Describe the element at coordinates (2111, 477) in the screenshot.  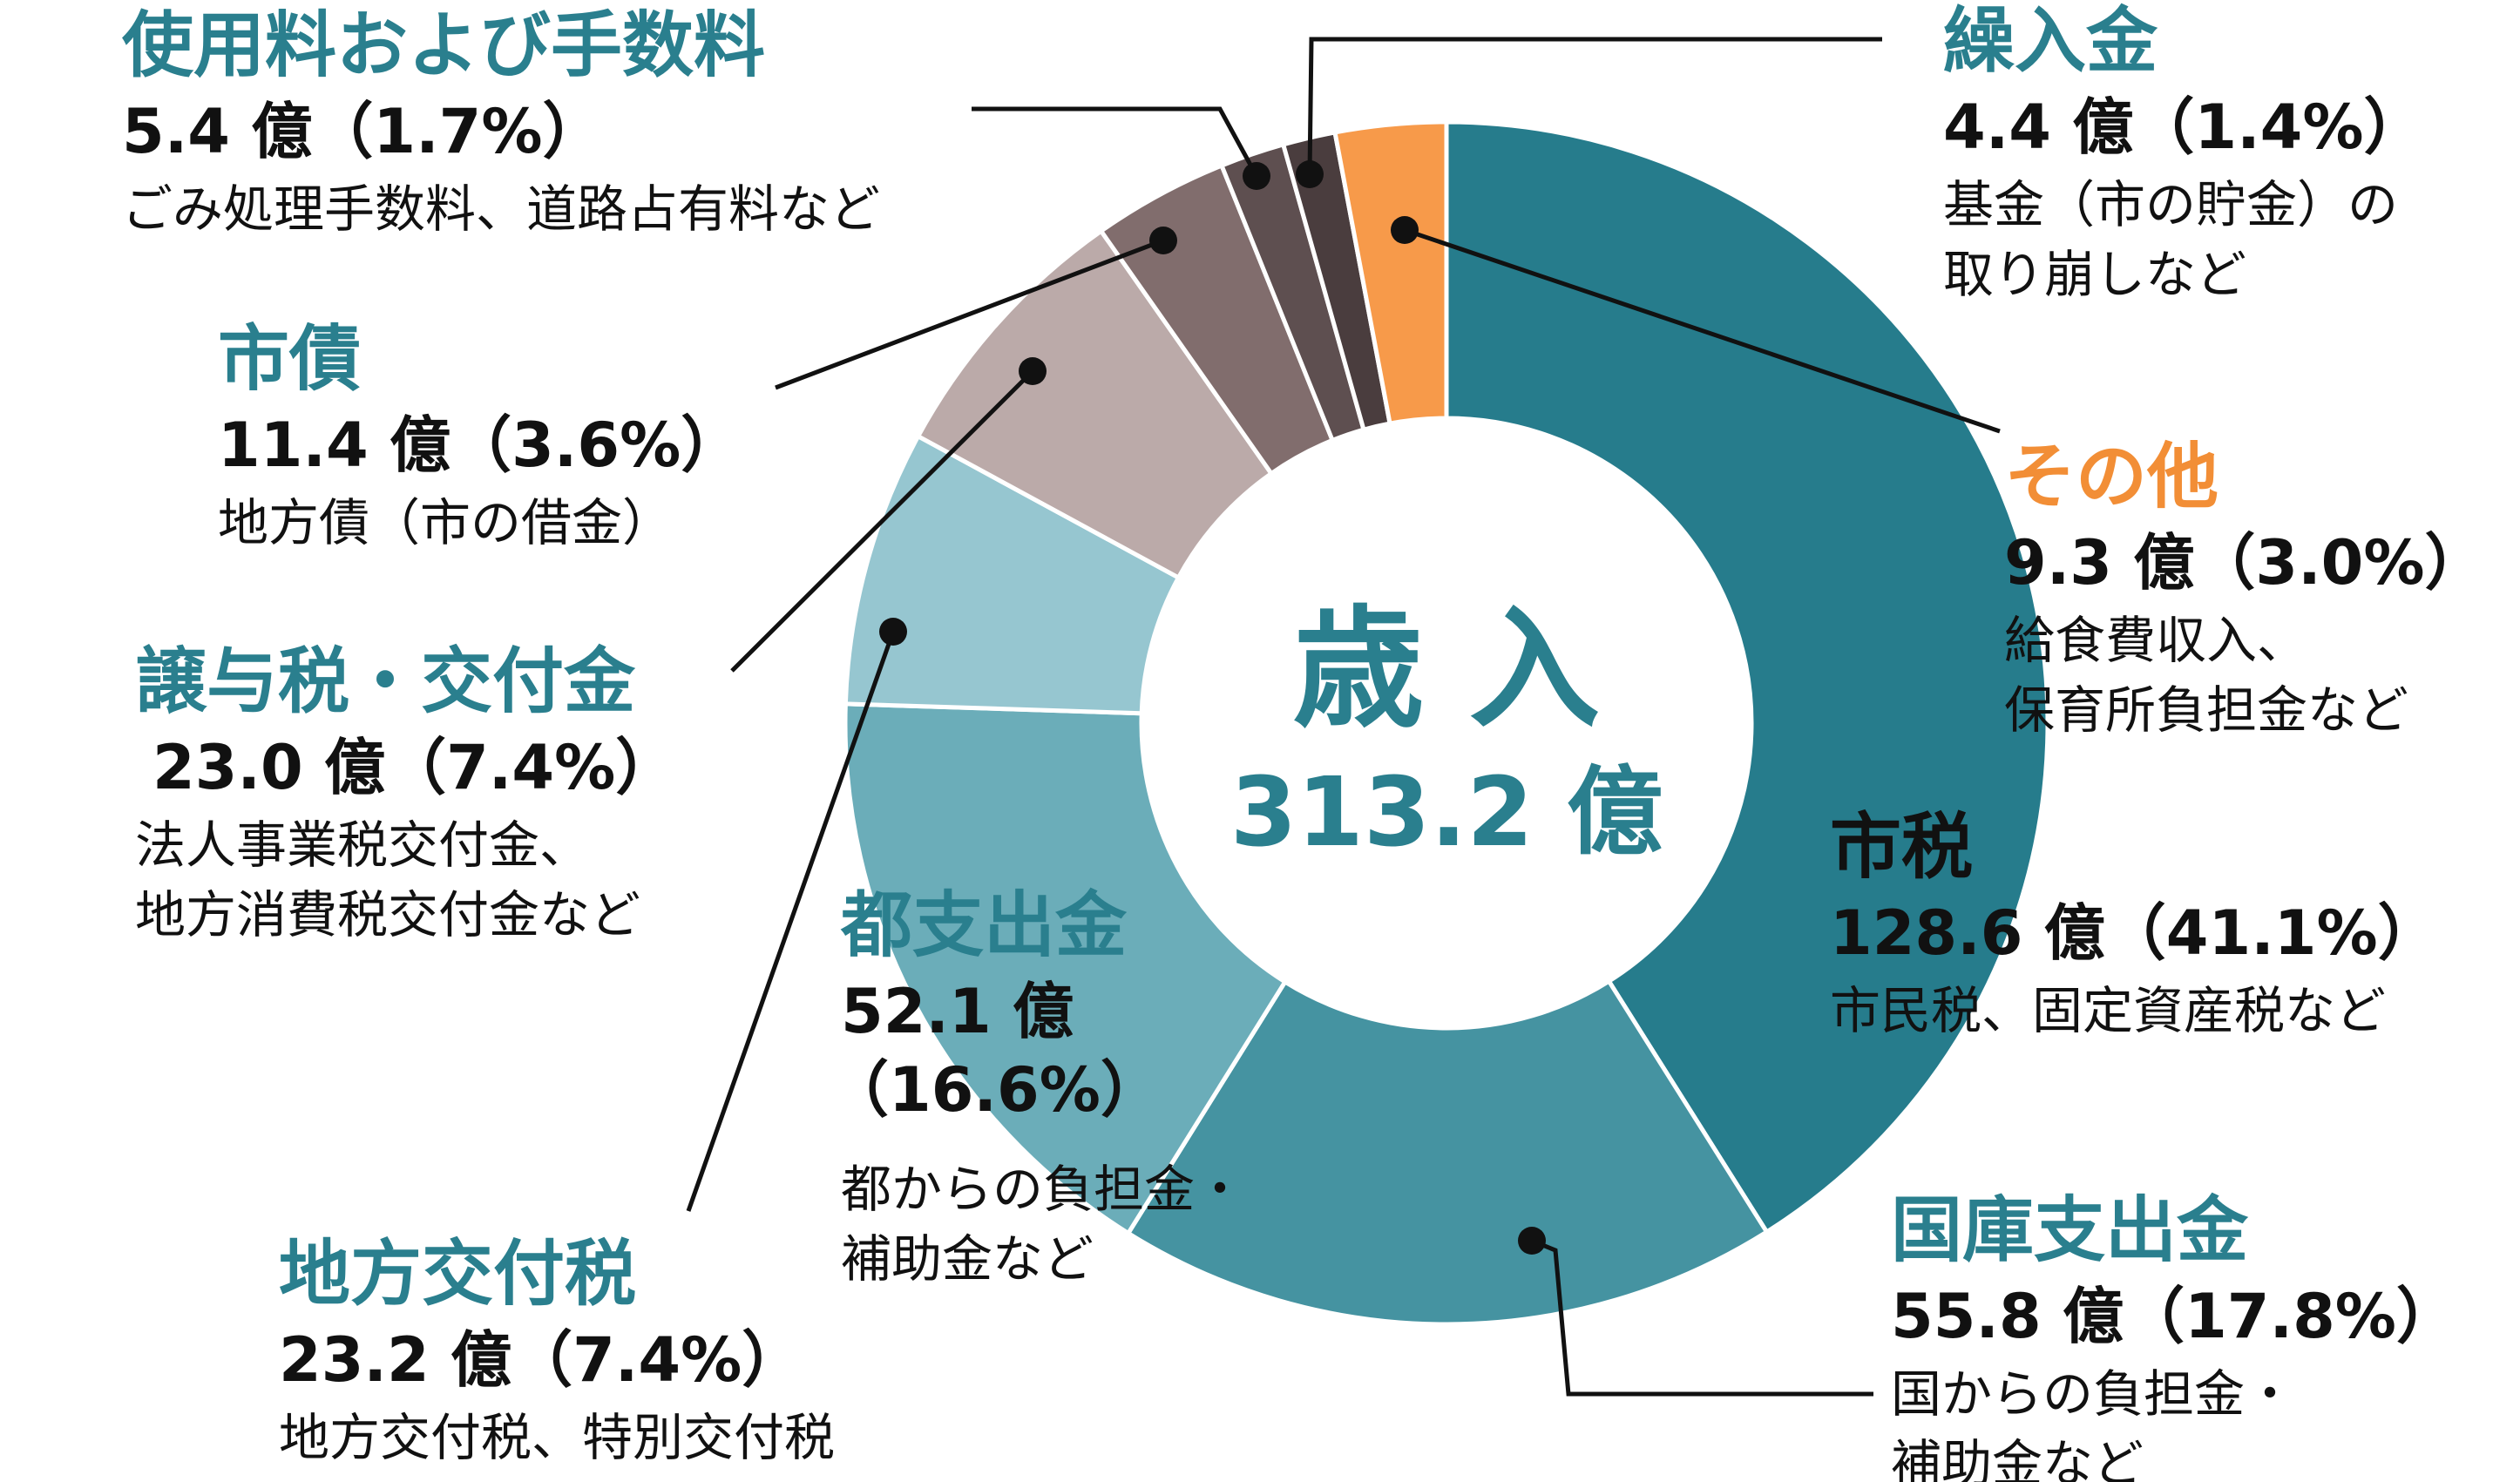
I see `slice-name-8: その他` at that location.